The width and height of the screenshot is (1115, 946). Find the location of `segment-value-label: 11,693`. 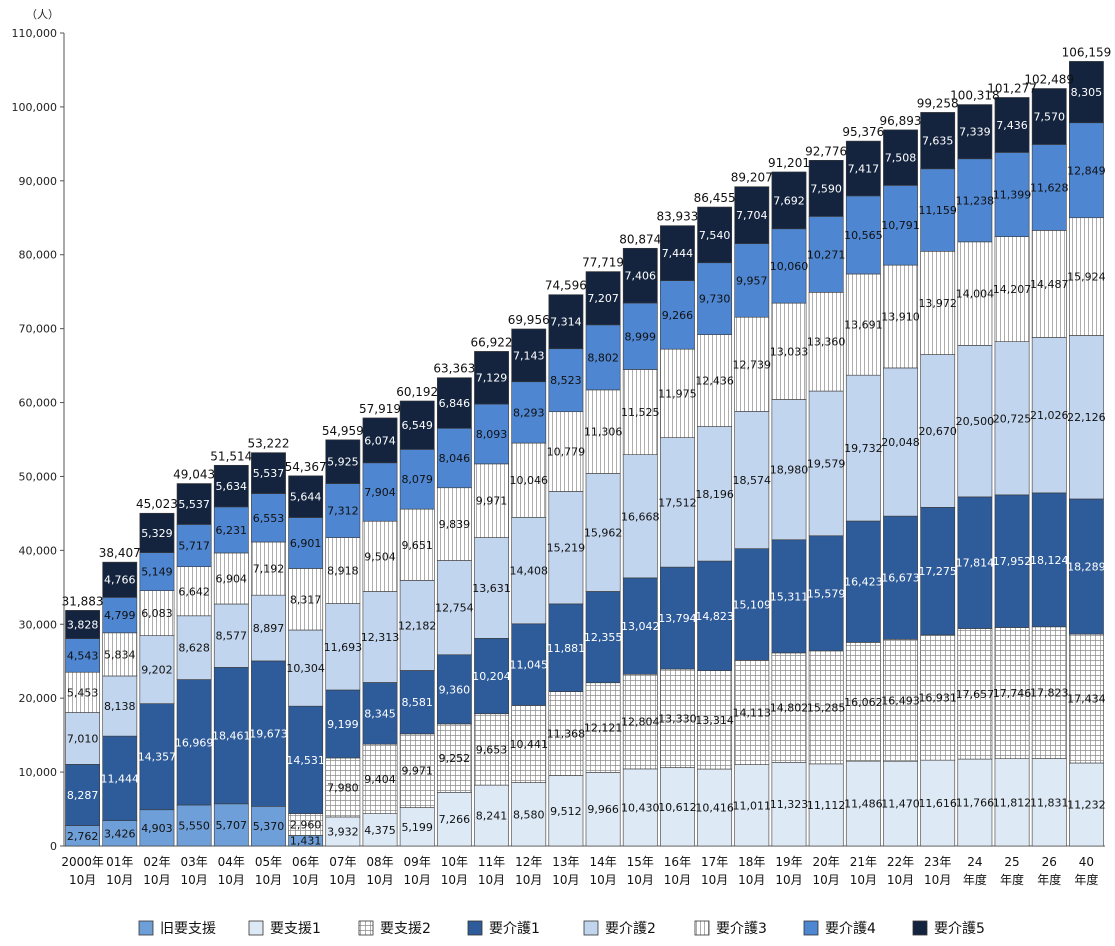

segment-value-label: 11,693 is located at coordinates (343, 647).